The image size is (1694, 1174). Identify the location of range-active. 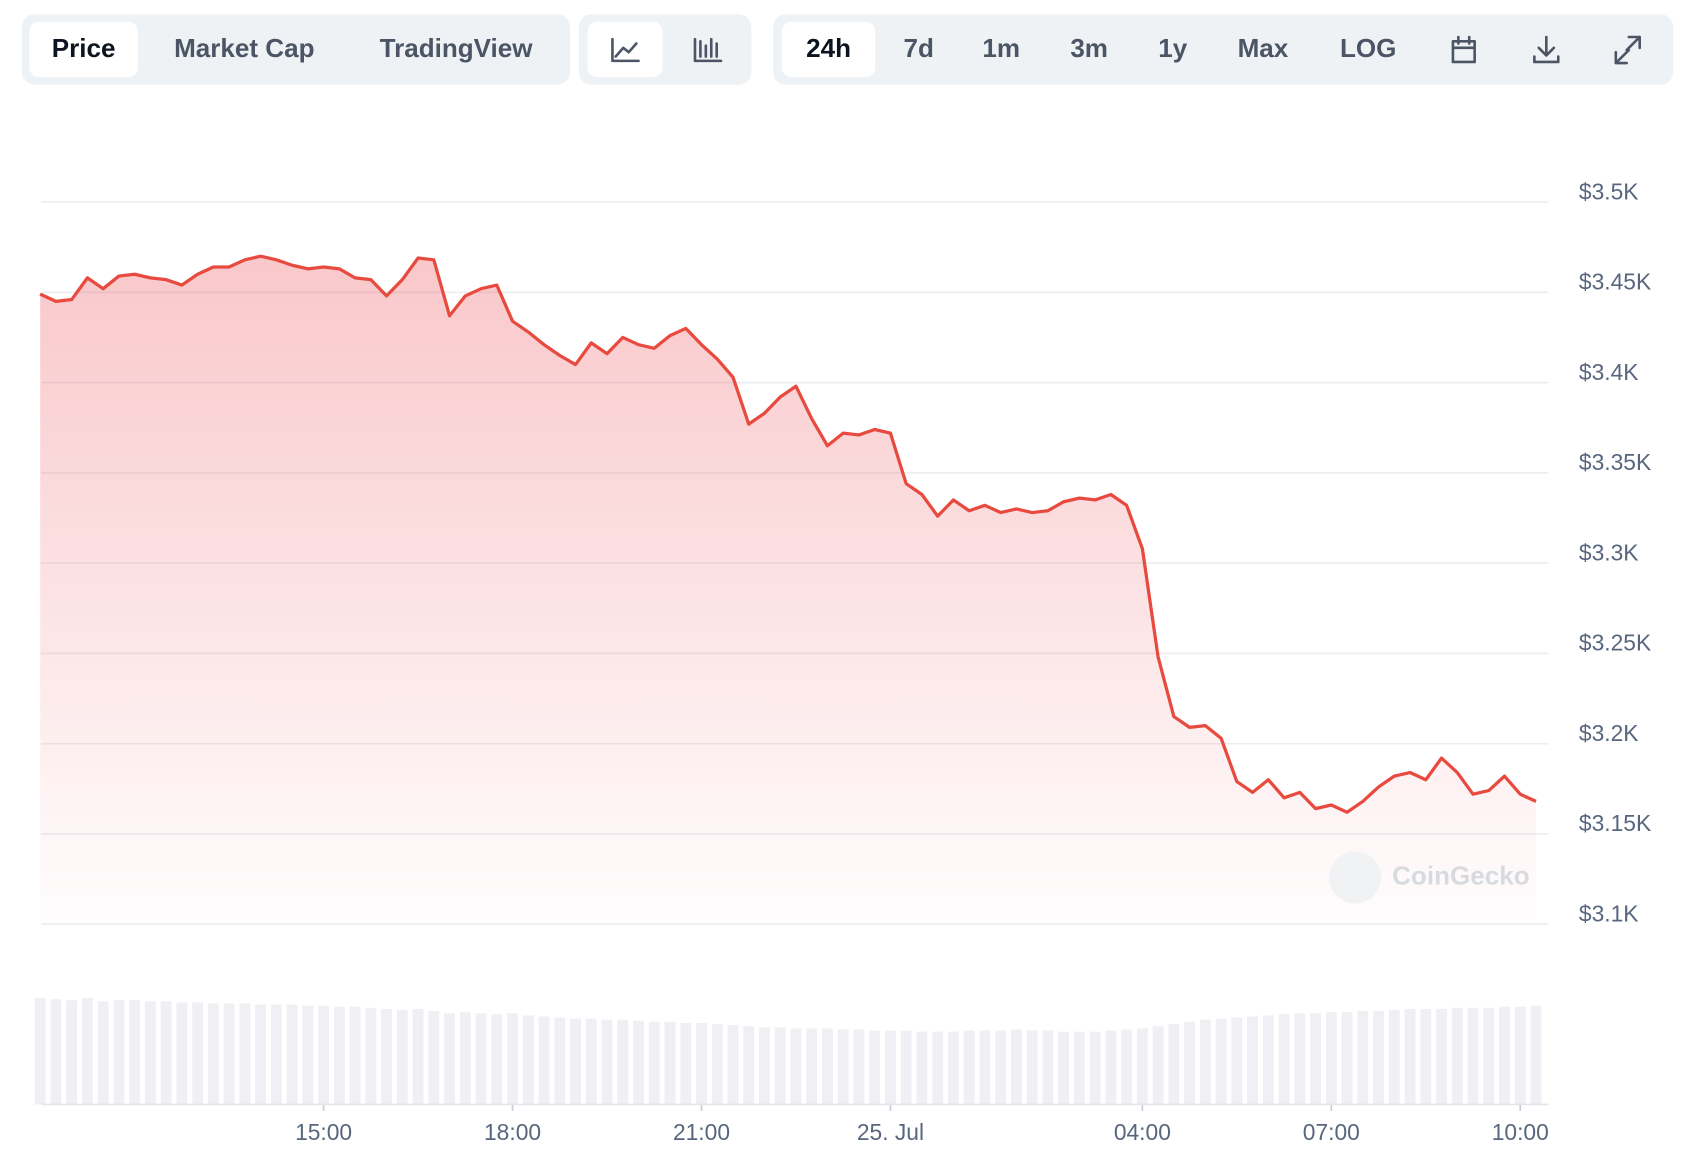
(828, 49).